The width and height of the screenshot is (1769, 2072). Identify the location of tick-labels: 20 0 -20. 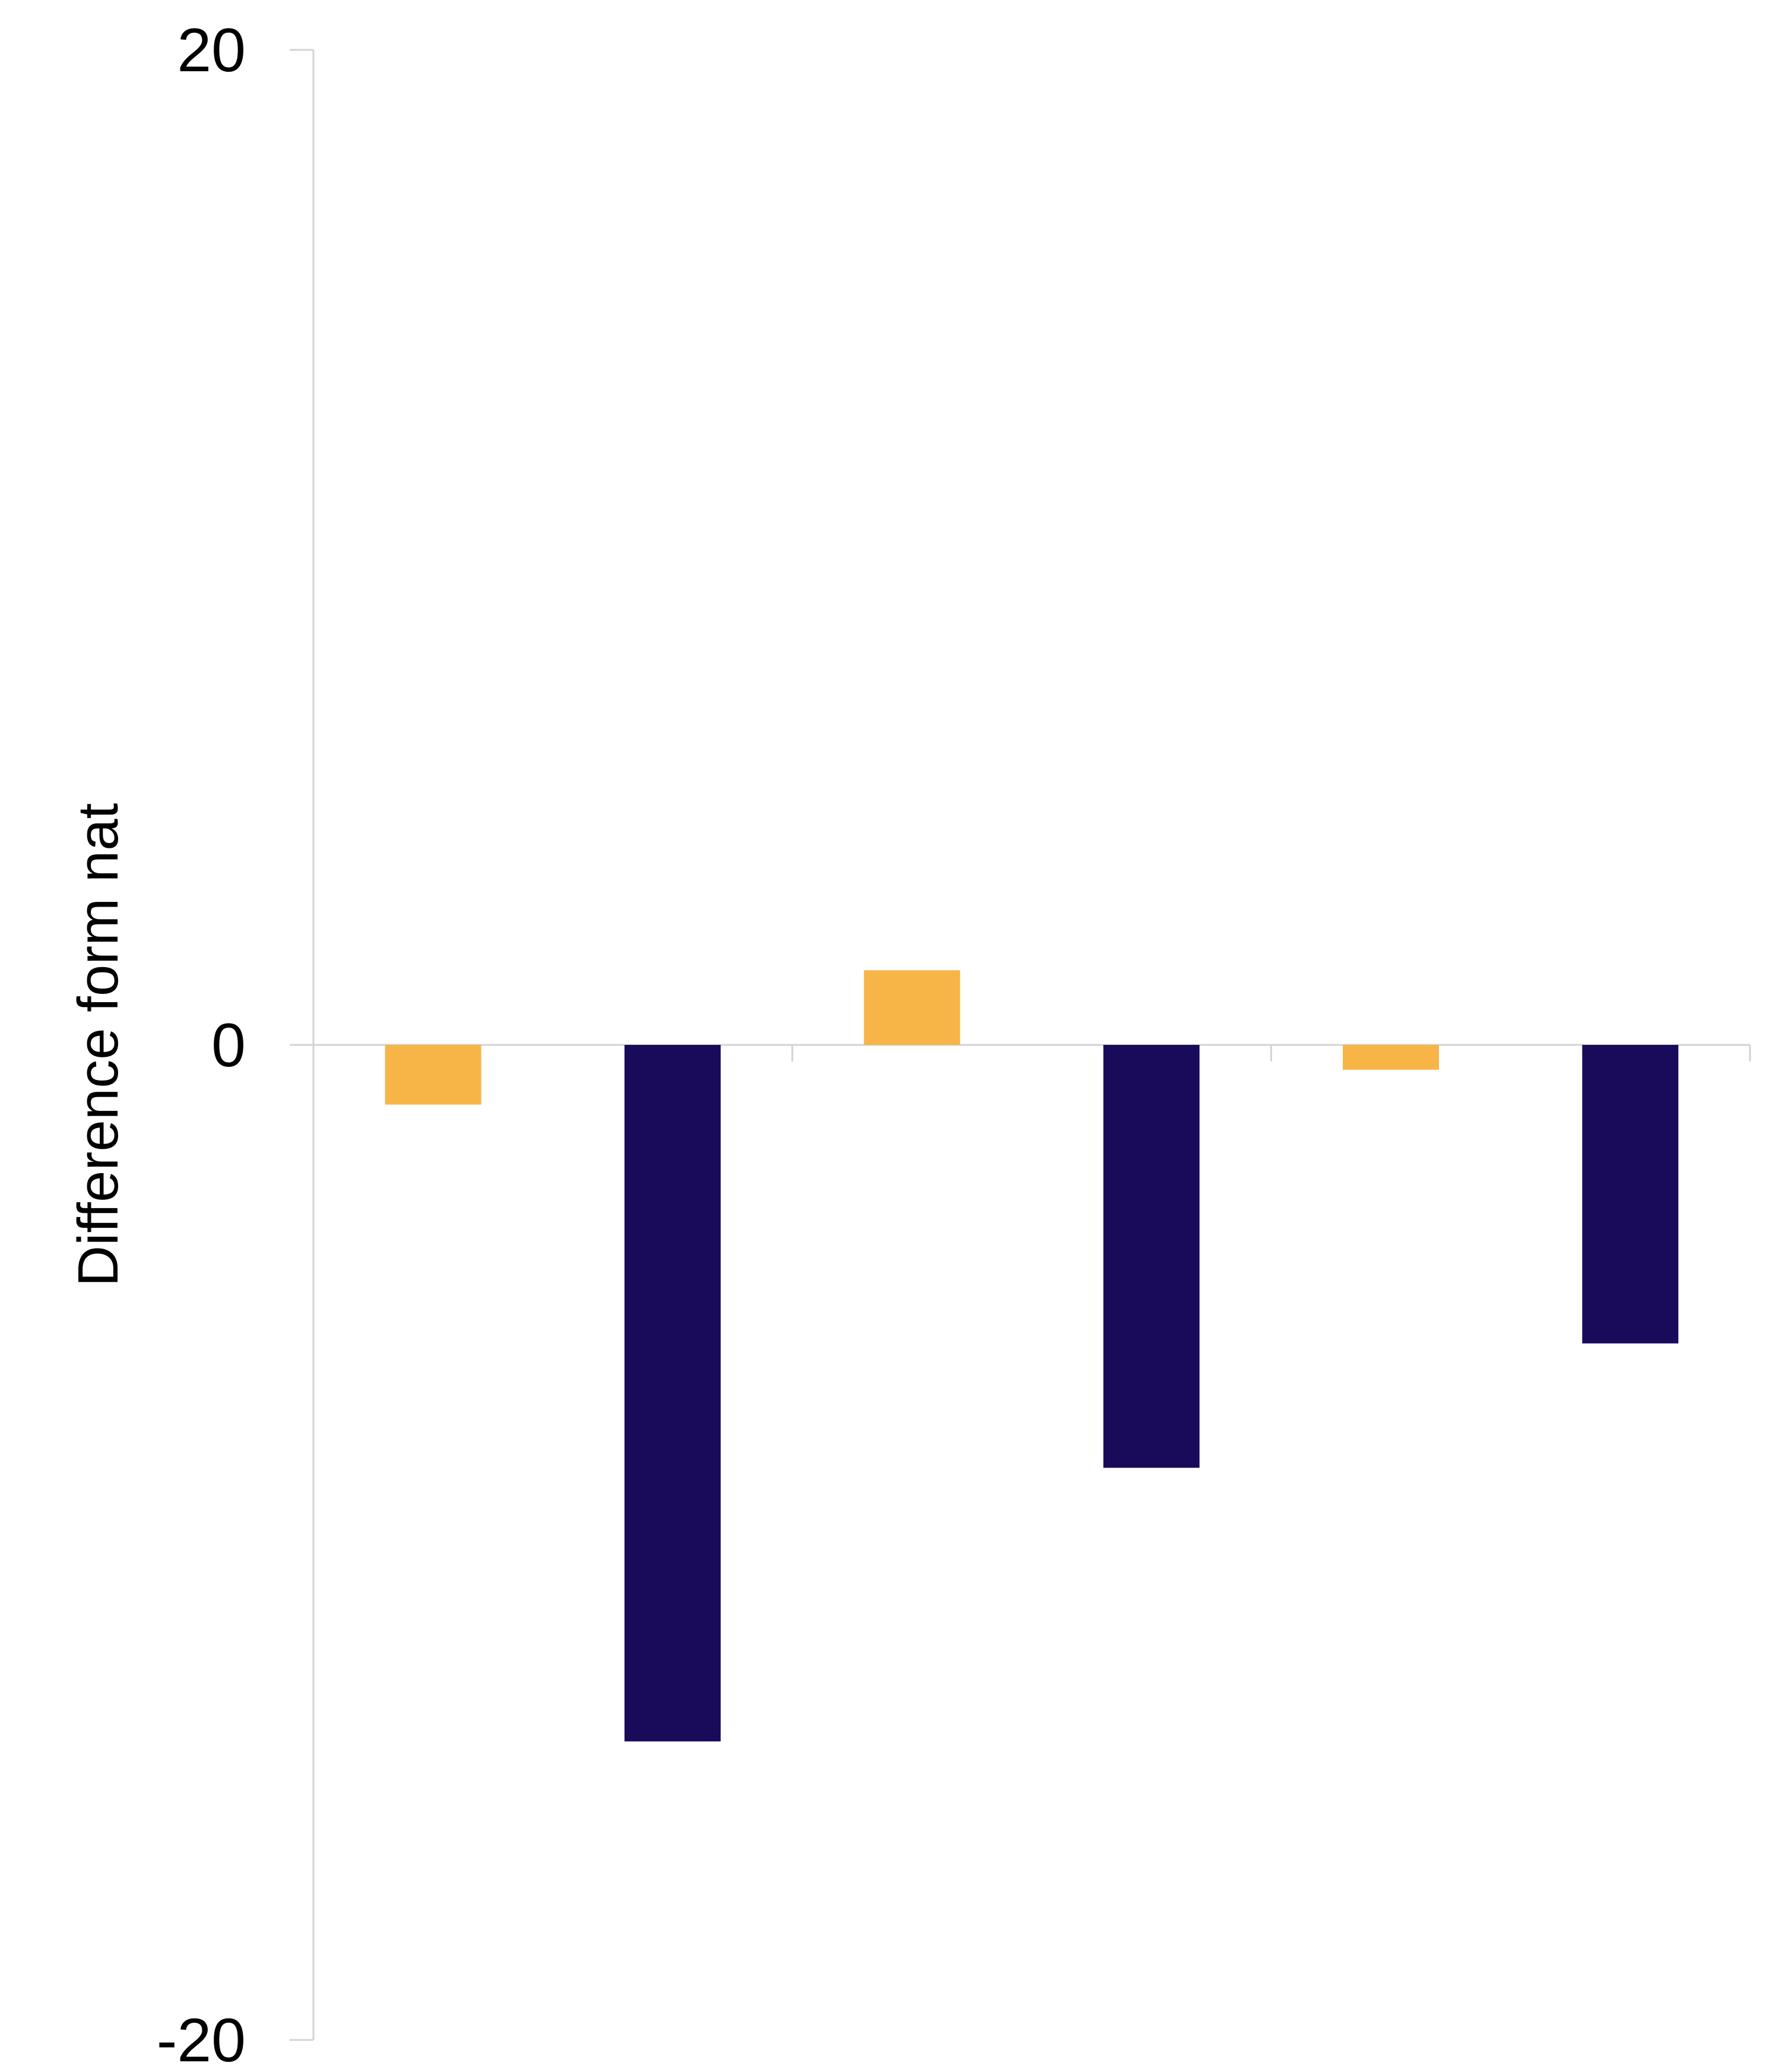
(201, 1042).